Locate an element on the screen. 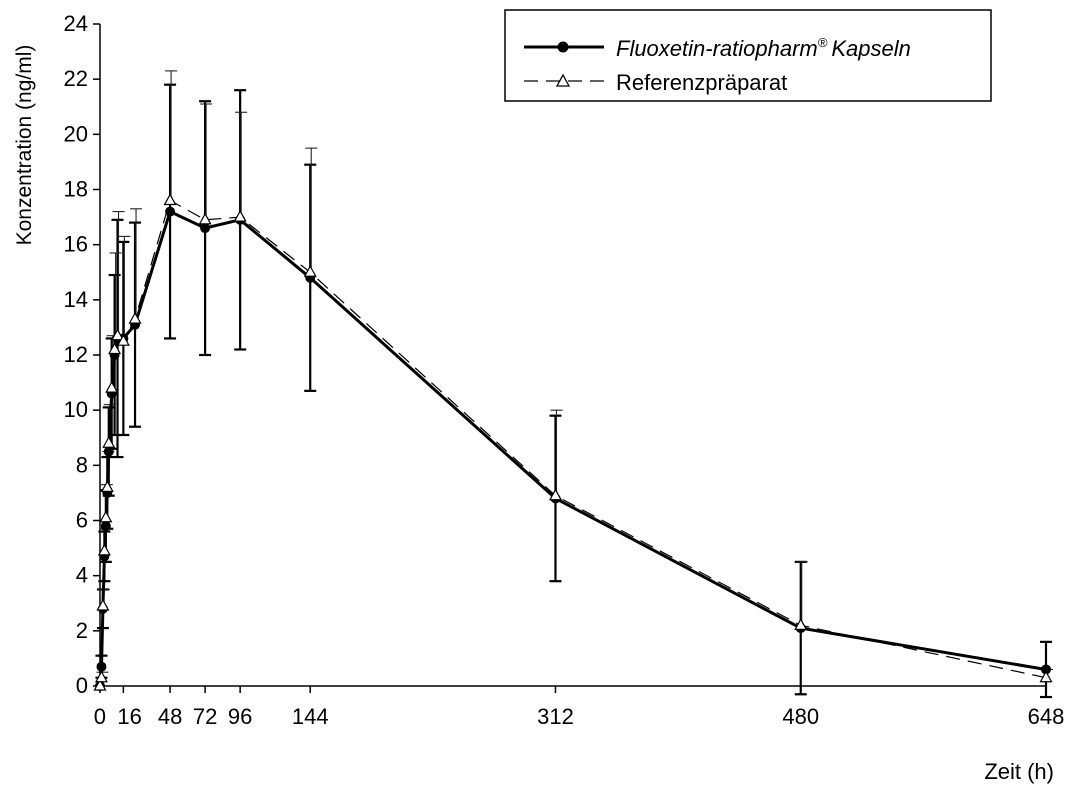 This screenshot has height=789, width=1071. legend-box is located at coordinates (748, 55).